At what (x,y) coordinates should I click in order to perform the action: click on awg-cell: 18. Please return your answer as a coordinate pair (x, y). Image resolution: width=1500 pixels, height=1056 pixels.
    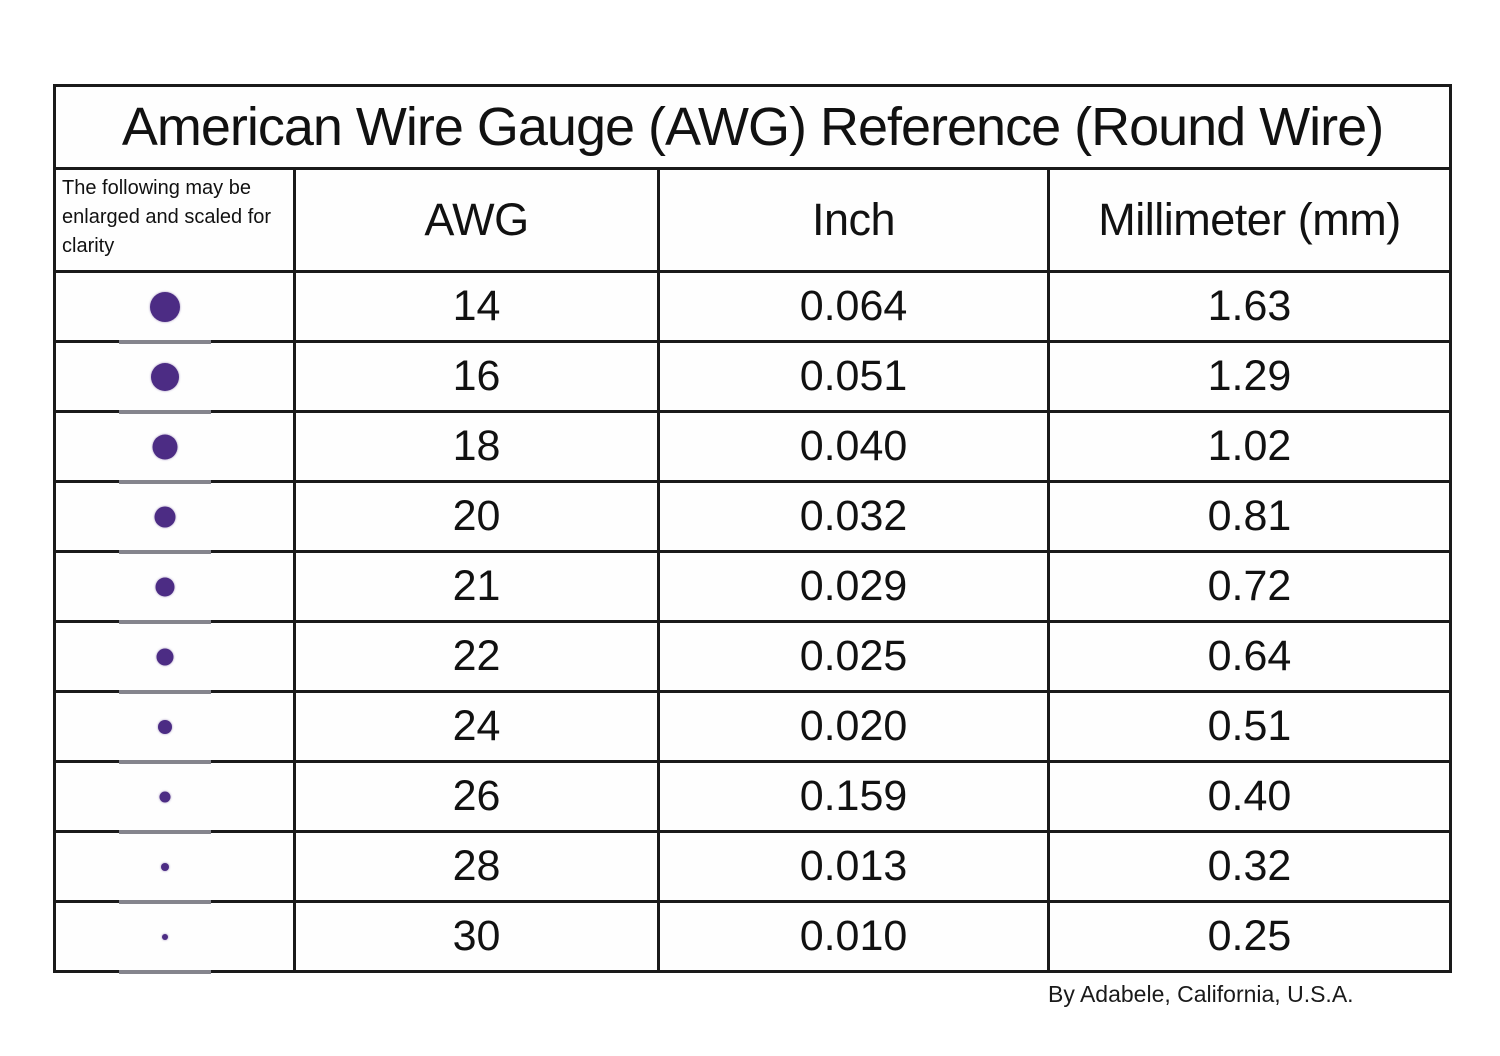
    Looking at the image, I should click on (478, 448).